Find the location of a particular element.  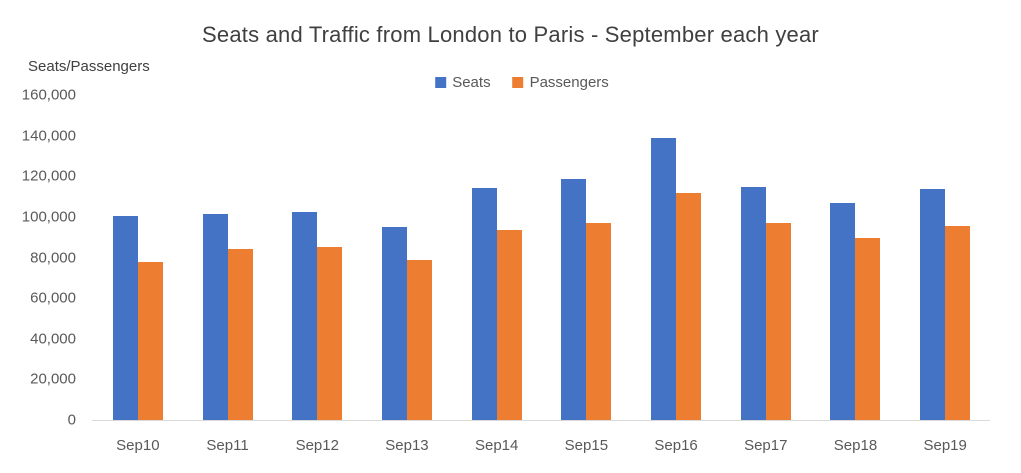

bar-group-sep15 is located at coordinates (587, 257).